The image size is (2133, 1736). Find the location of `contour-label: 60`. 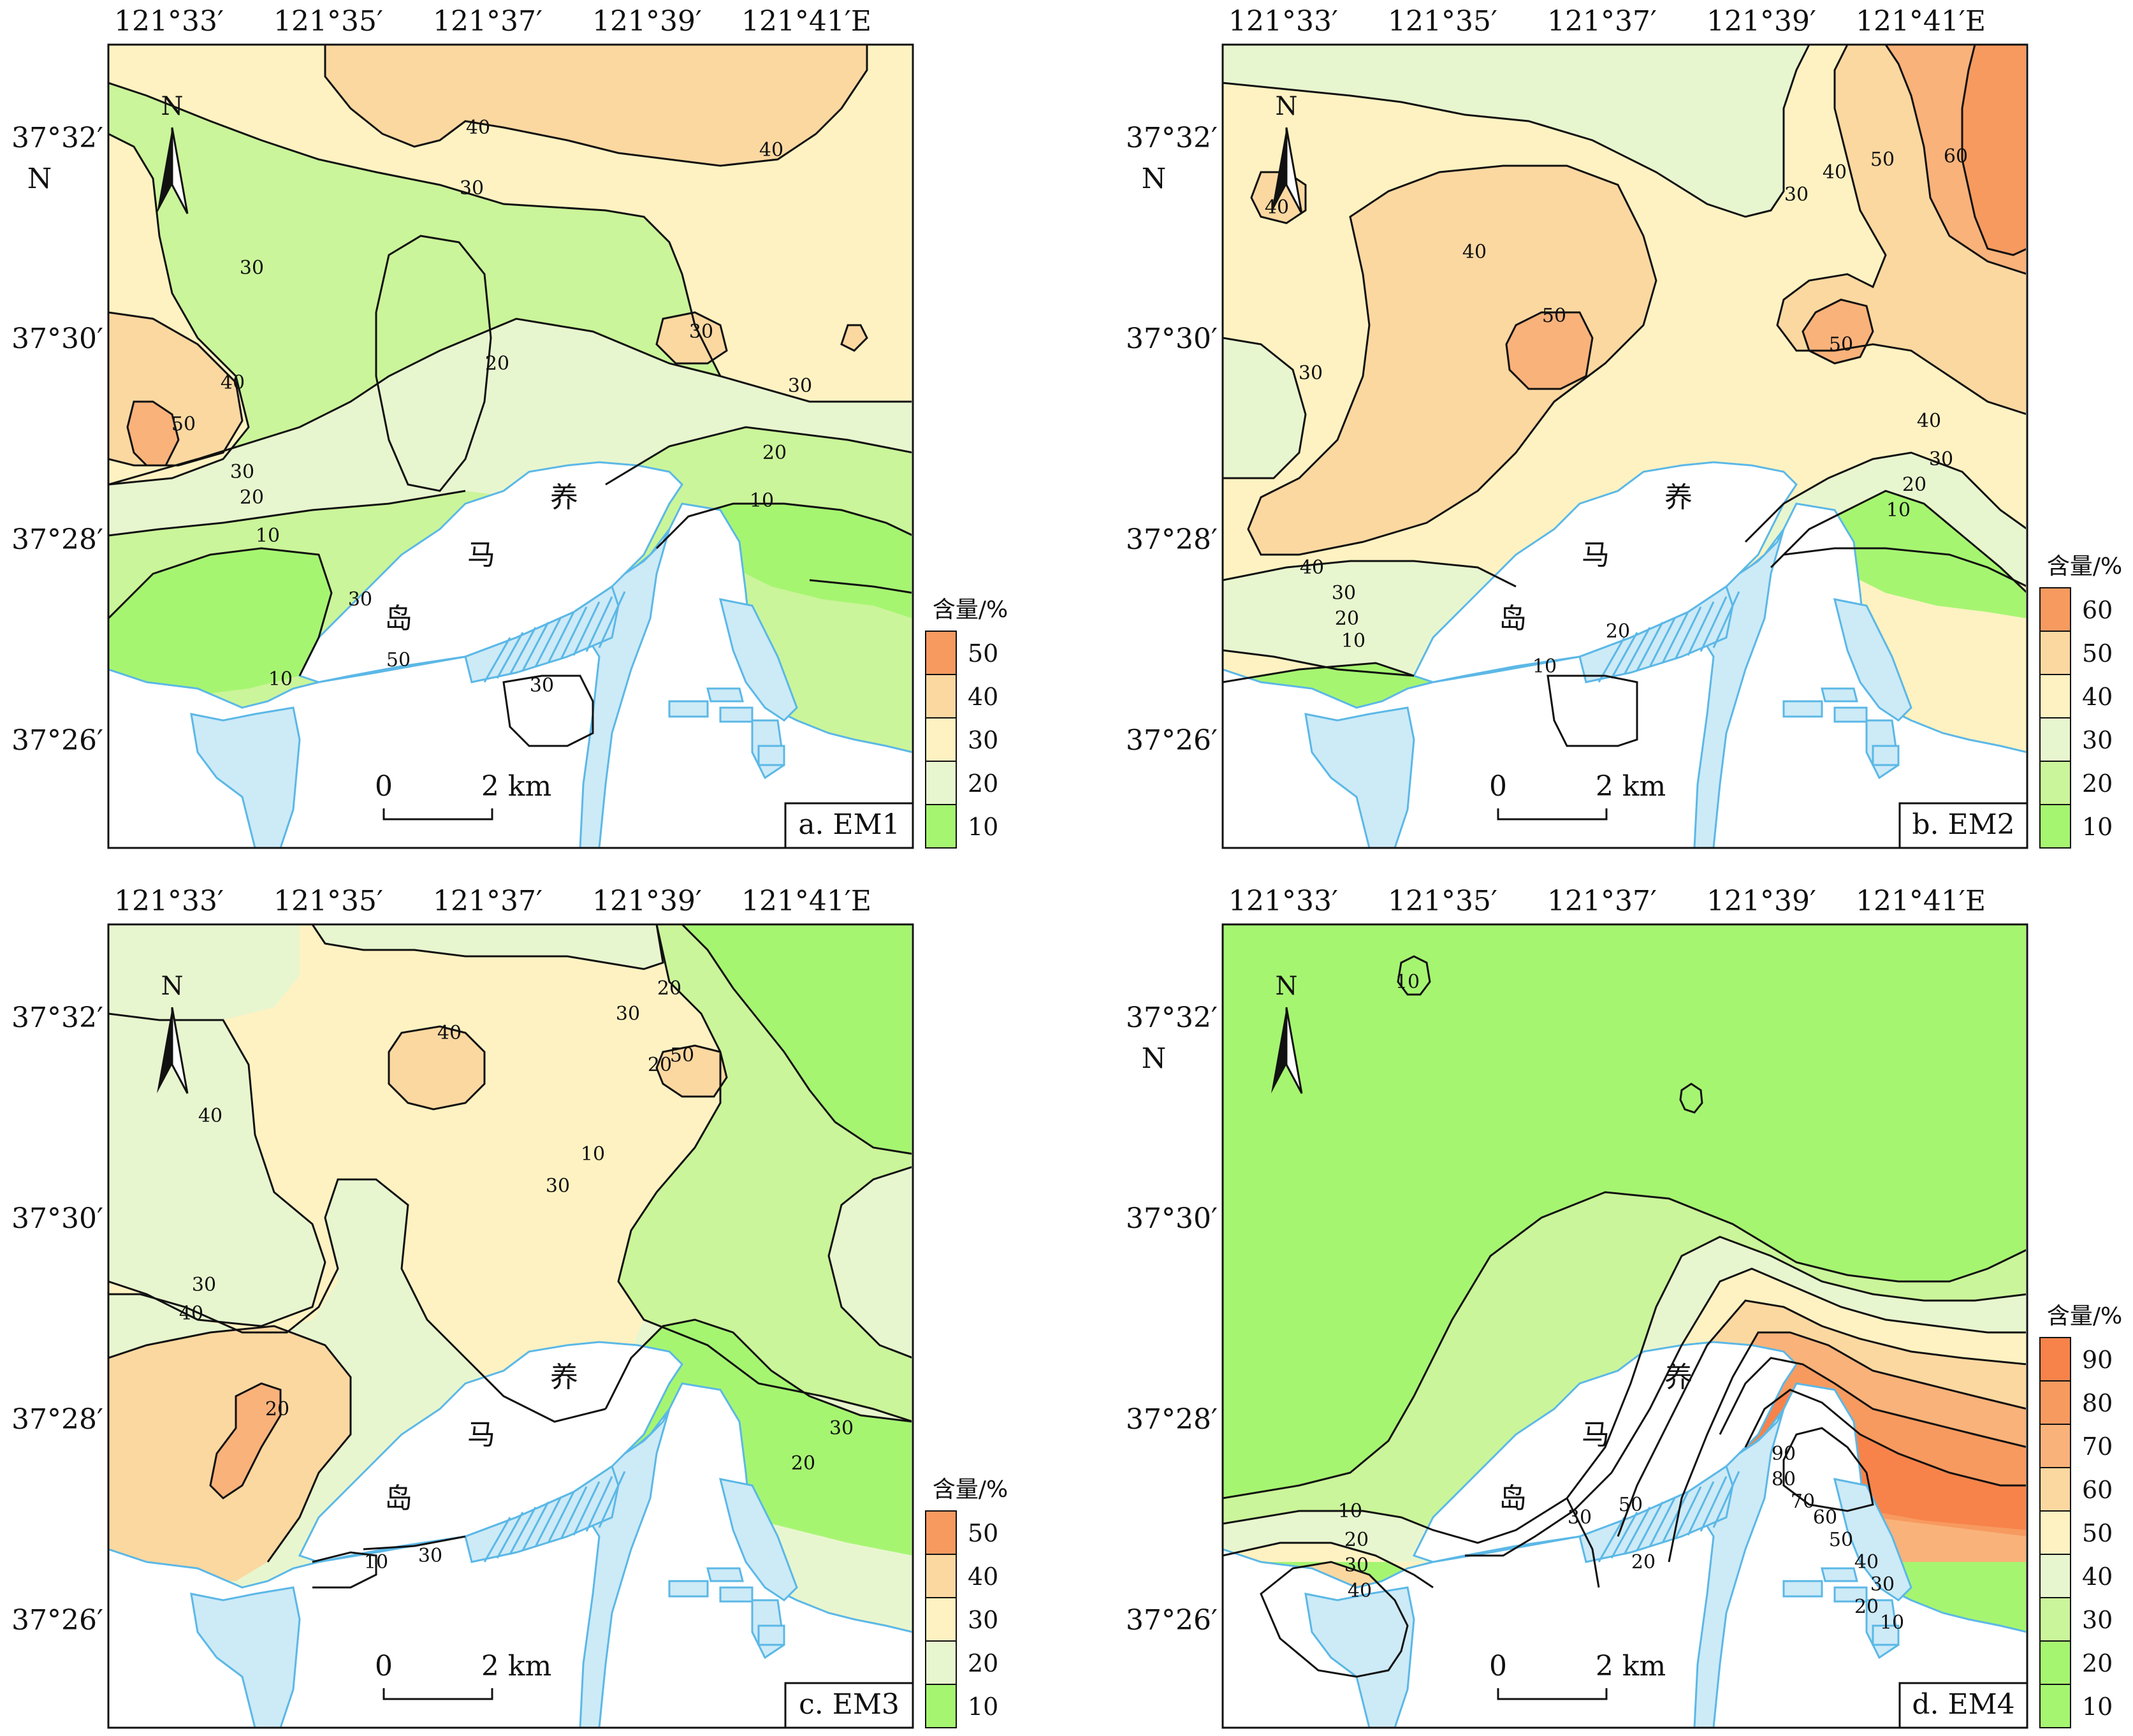

contour-label: 60 is located at coordinates (1956, 156).